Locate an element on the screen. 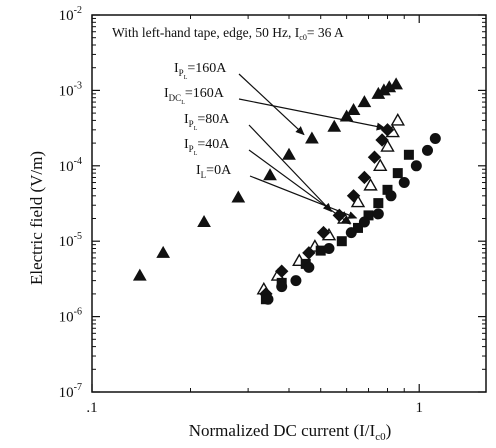 The height and width of the screenshot is (448, 496). series-annotation-label: IL=0A is located at coordinates (214, 171).